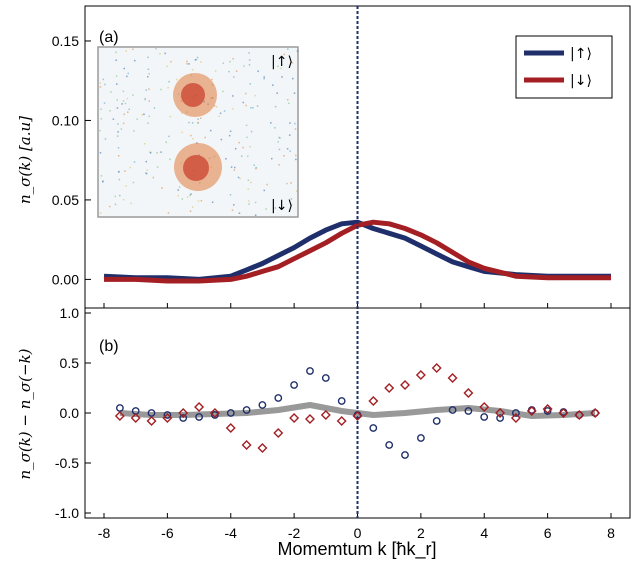  I want to click on panel-a-ytick-label: 0.00, so click(65, 279).